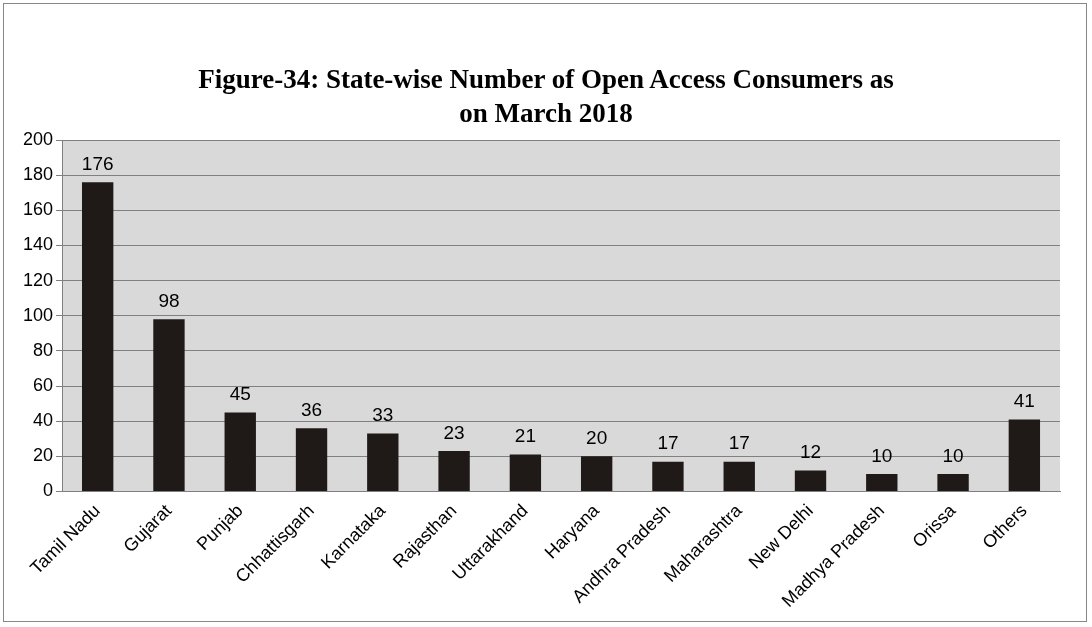 The height and width of the screenshot is (627, 1092). What do you see at coordinates (43, 420) in the screenshot?
I see `y-tick-label: 40` at bounding box center [43, 420].